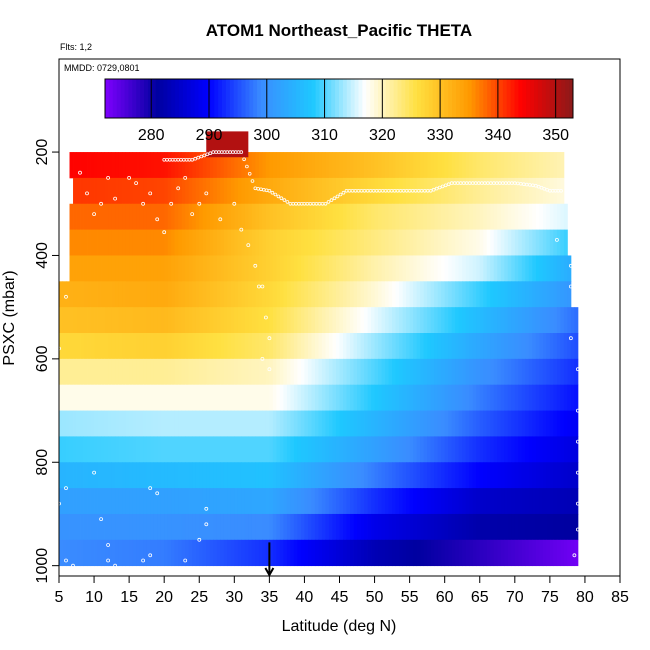  Describe the element at coordinates (324, 135) in the screenshot. I see `colorbar-tick-label: 310` at that location.